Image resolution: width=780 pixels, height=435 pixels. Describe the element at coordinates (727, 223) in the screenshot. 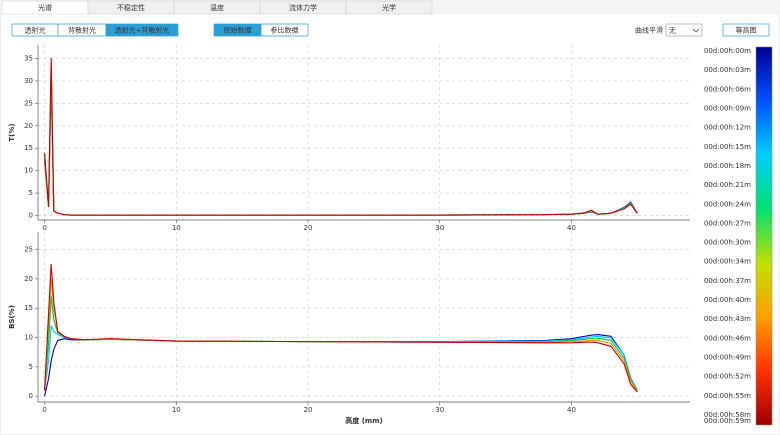

I see `colorbar-label: 00d:00h:27m` at that location.